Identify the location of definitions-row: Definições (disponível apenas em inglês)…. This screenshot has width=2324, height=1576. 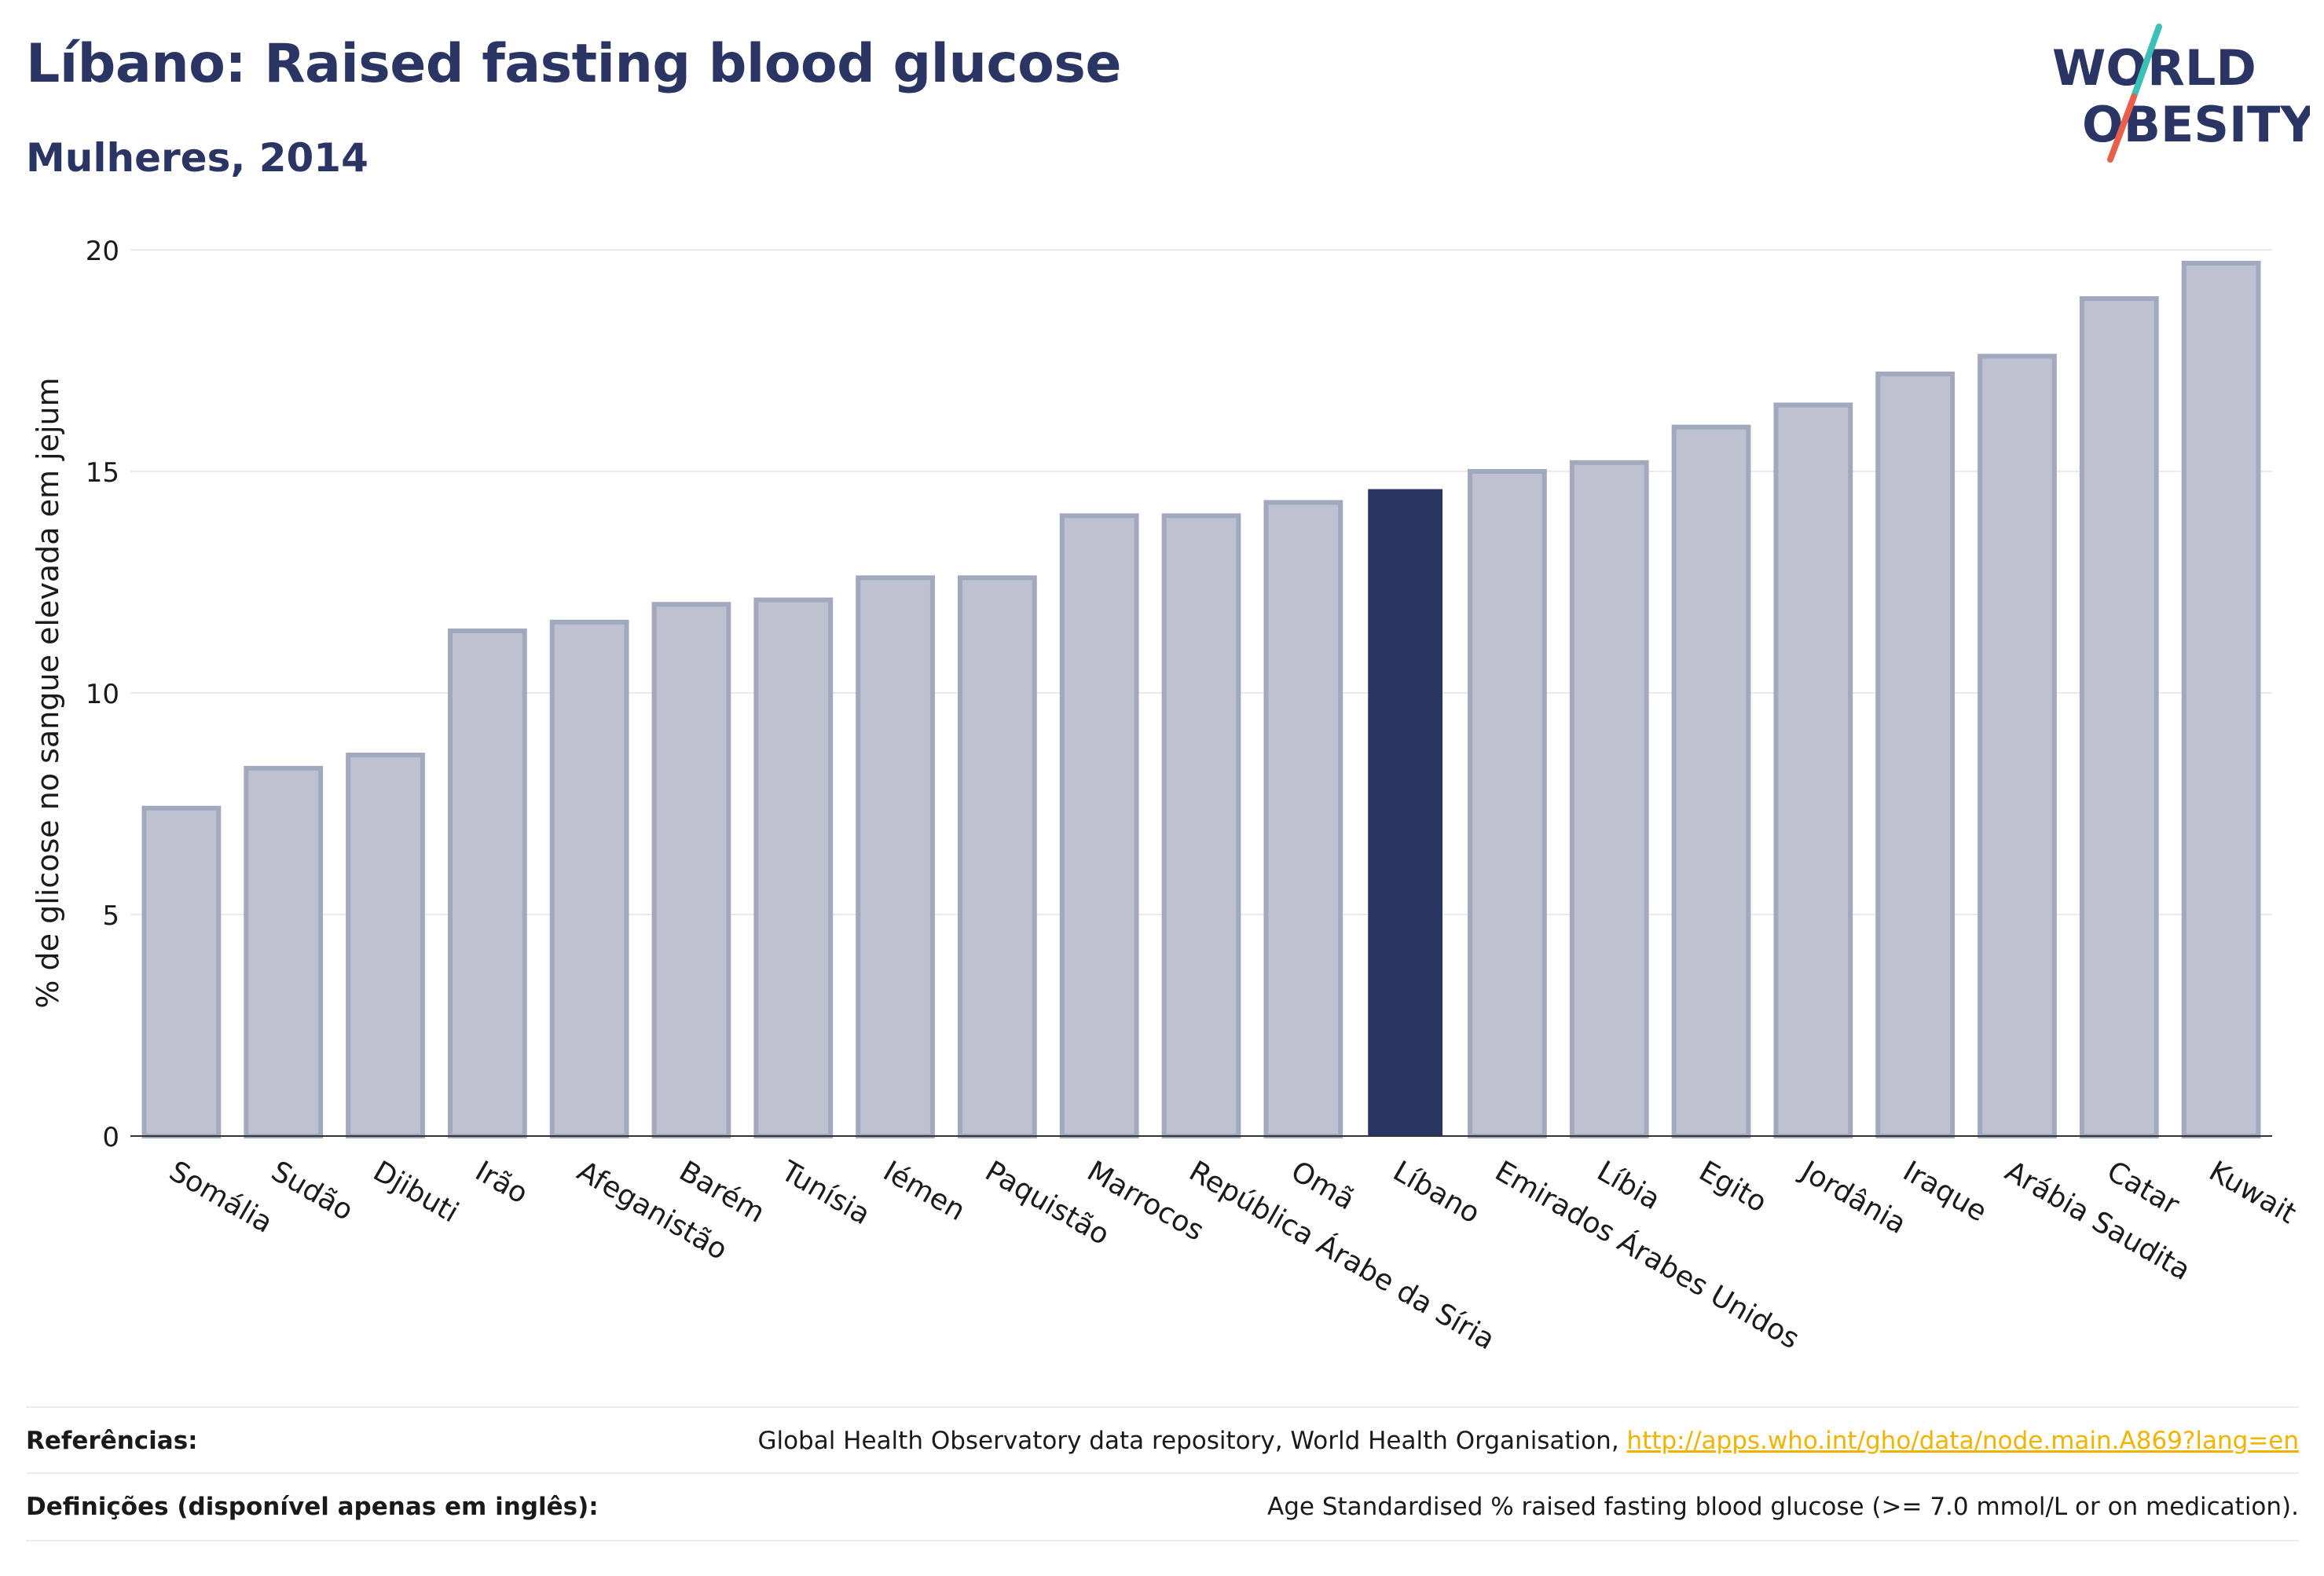
(1162, 1507).